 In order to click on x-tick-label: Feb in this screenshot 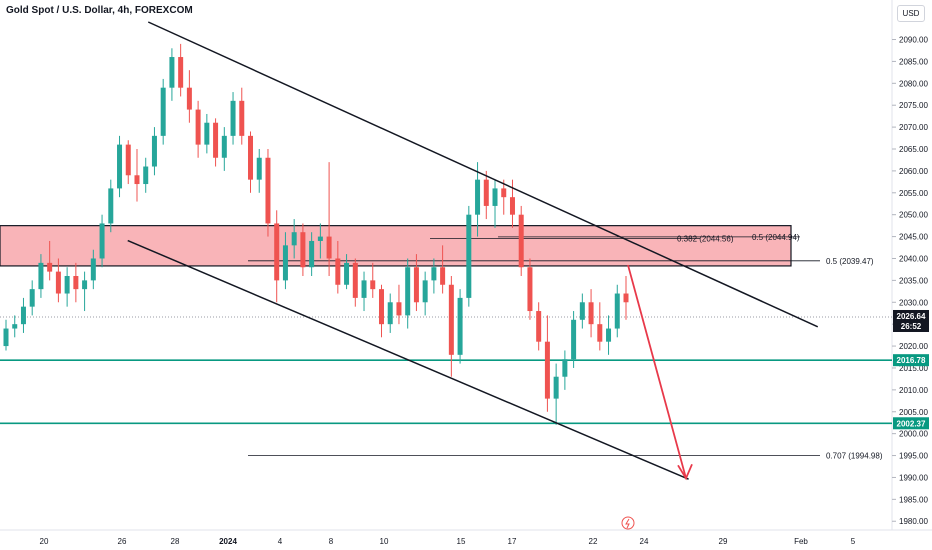, I will do `click(801, 541)`.